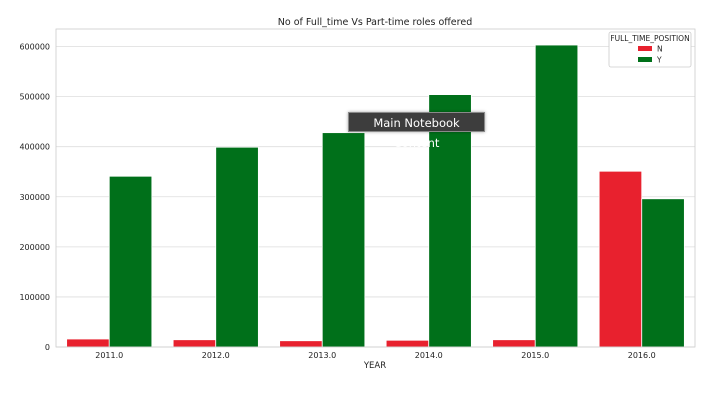  Describe the element at coordinates (642, 355) in the screenshot. I see `x-tick-label: 2016.0` at that location.